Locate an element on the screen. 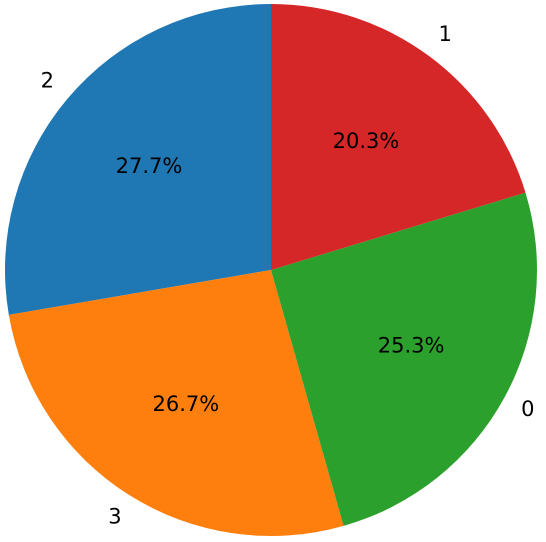  percent-label: 25.3% is located at coordinates (411, 345).